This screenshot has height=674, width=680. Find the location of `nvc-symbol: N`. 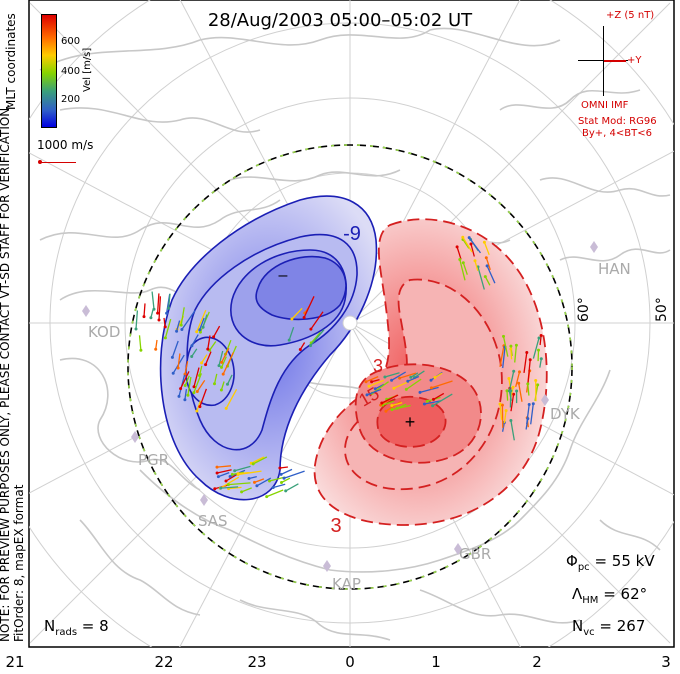

nvc-symbol: N is located at coordinates (578, 626).